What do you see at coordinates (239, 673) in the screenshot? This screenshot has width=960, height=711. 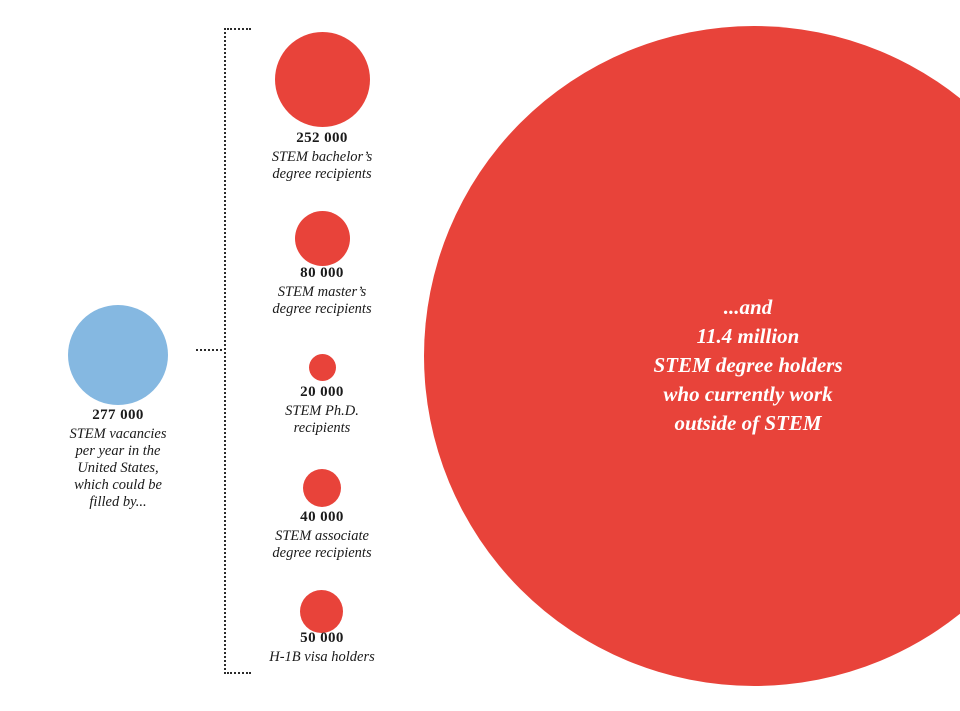 I see `bracket-bottom-tick` at bounding box center [239, 673].